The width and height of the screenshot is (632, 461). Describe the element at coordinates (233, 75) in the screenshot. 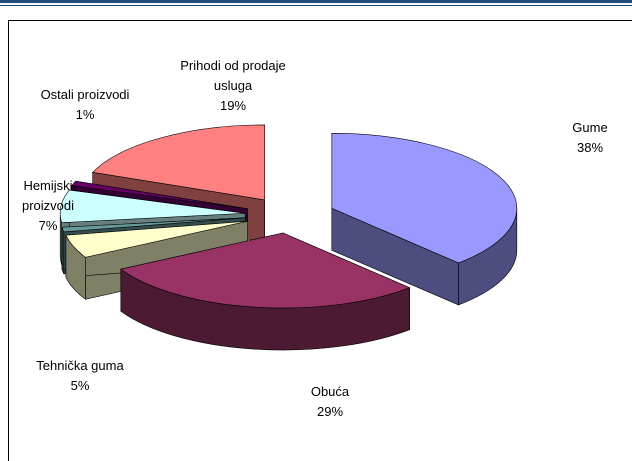

I see `category-name: Prihodi od prodaje usluga` at that location.